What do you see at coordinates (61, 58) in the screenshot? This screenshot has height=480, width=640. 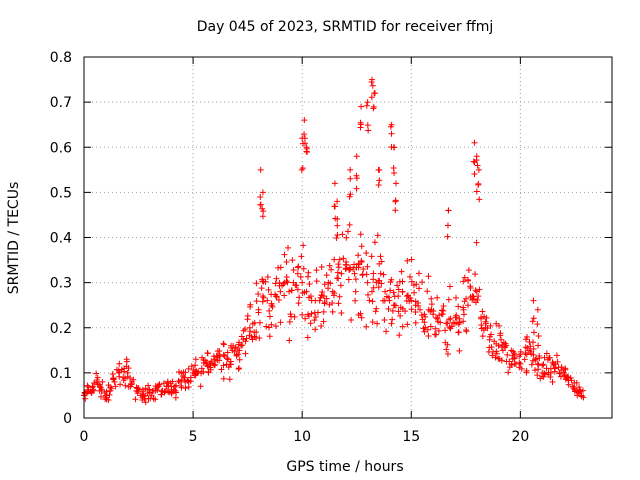 I see `y-tick-label: 0.8` at bounding box center [61, 58].